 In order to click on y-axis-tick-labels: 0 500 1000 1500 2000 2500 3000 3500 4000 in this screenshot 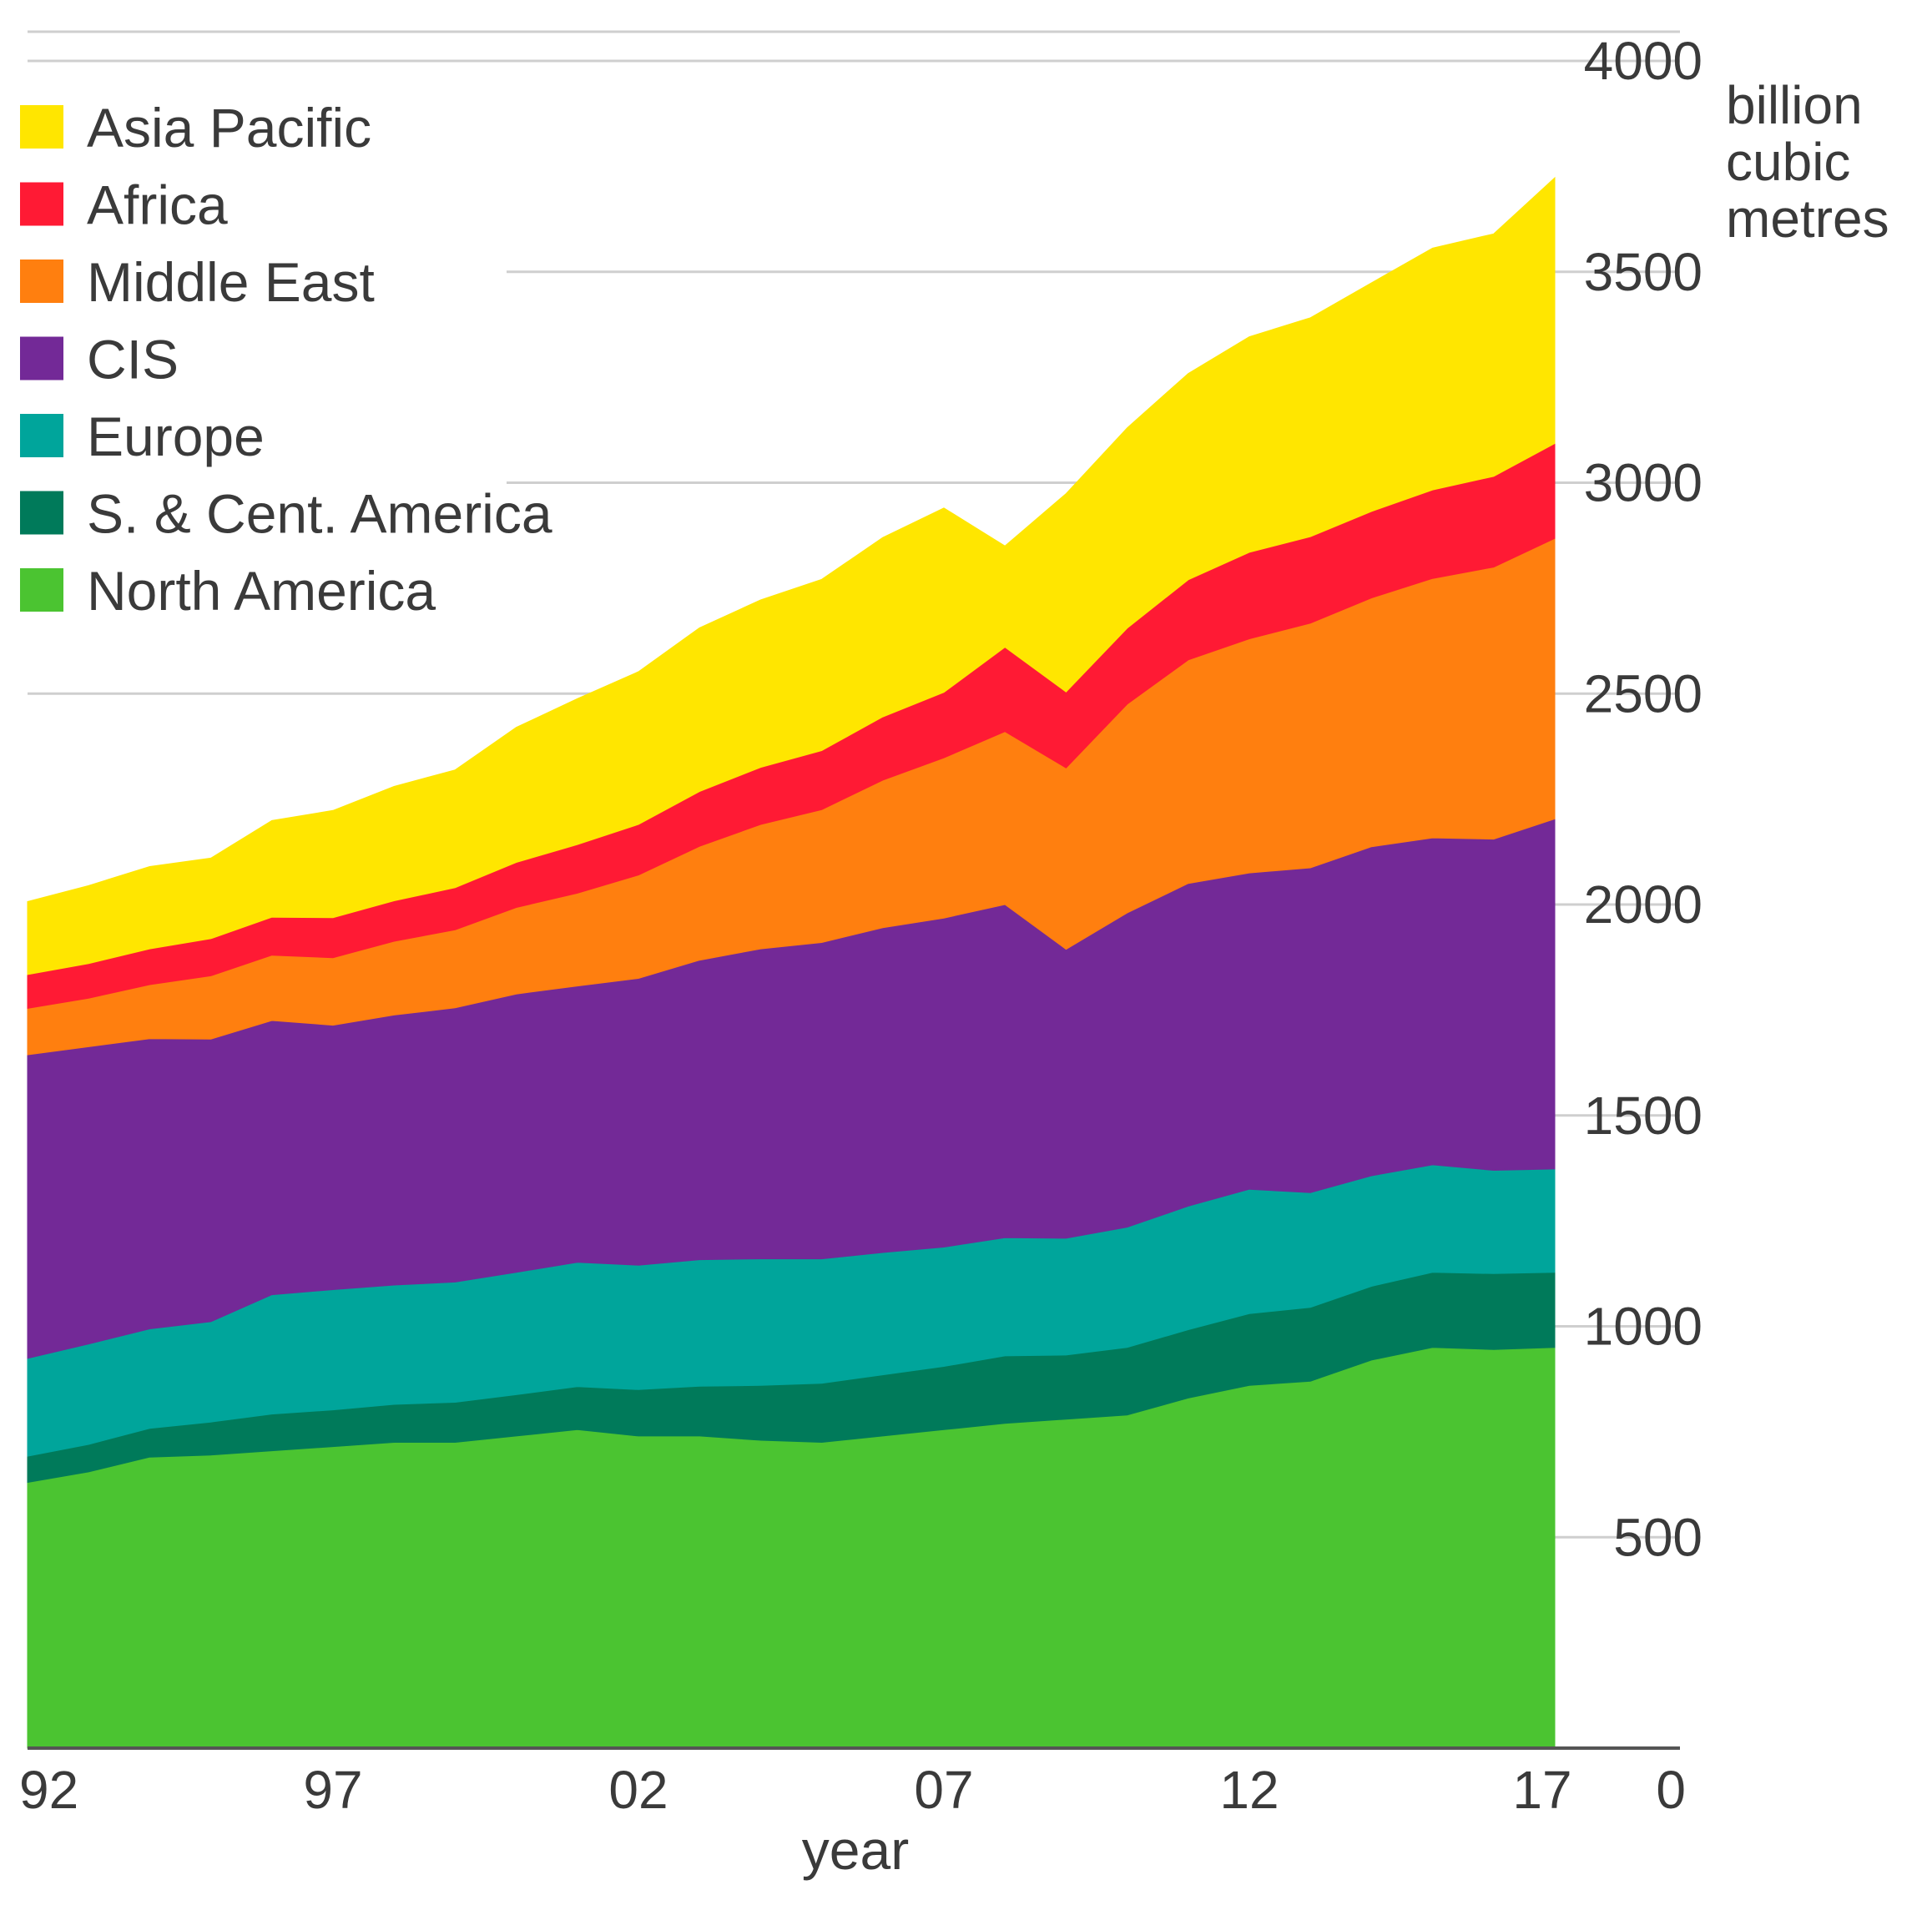, I will do `click(1643, 925)`.